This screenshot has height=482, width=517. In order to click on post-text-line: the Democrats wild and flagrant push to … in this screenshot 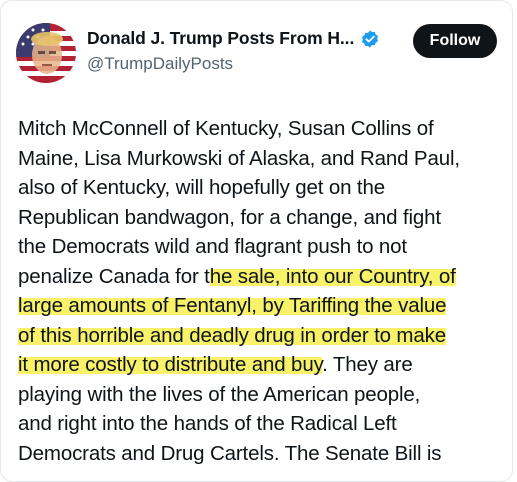, I will do `click(263, 247)`.